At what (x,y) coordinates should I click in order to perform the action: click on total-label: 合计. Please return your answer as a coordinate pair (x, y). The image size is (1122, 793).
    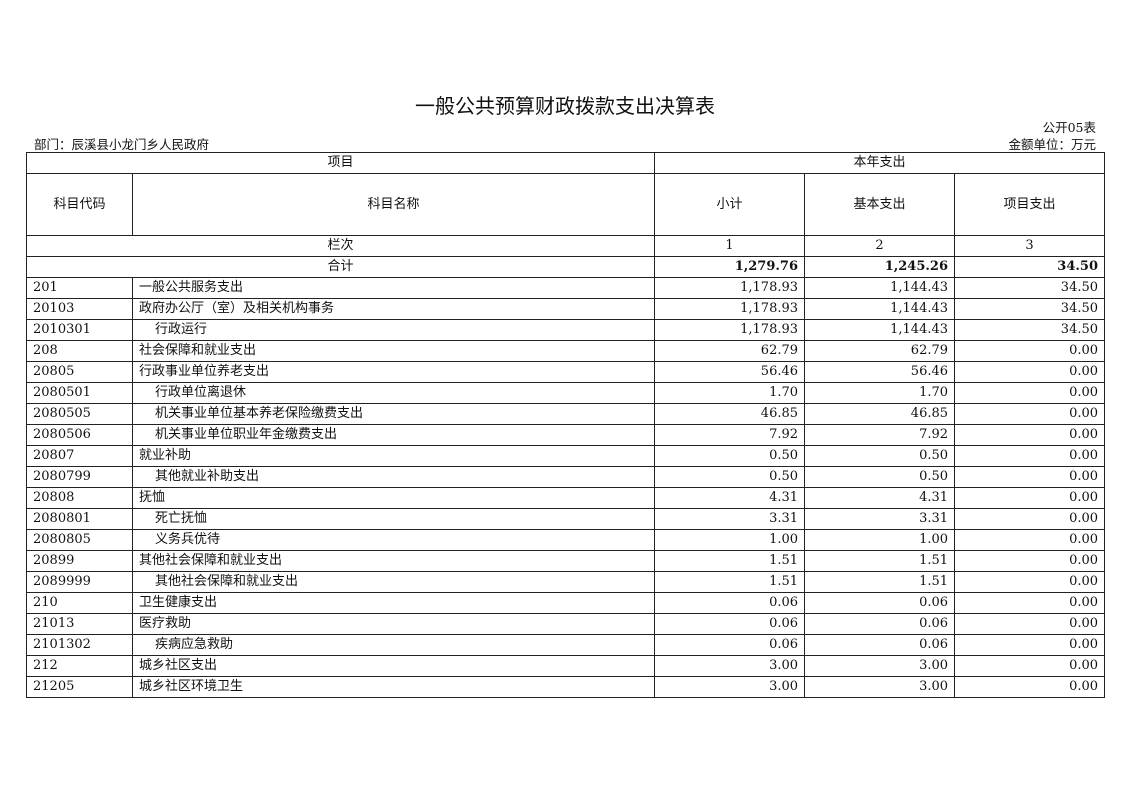
    Looking at the image, I should click on (340, 267).